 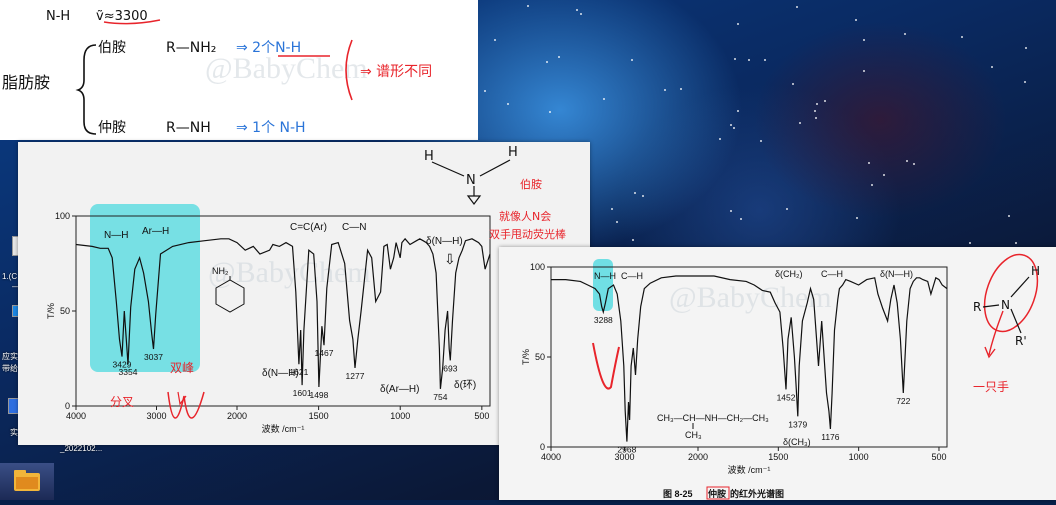 I want to click on peak-label: 1277, so click(x=355, y=376).